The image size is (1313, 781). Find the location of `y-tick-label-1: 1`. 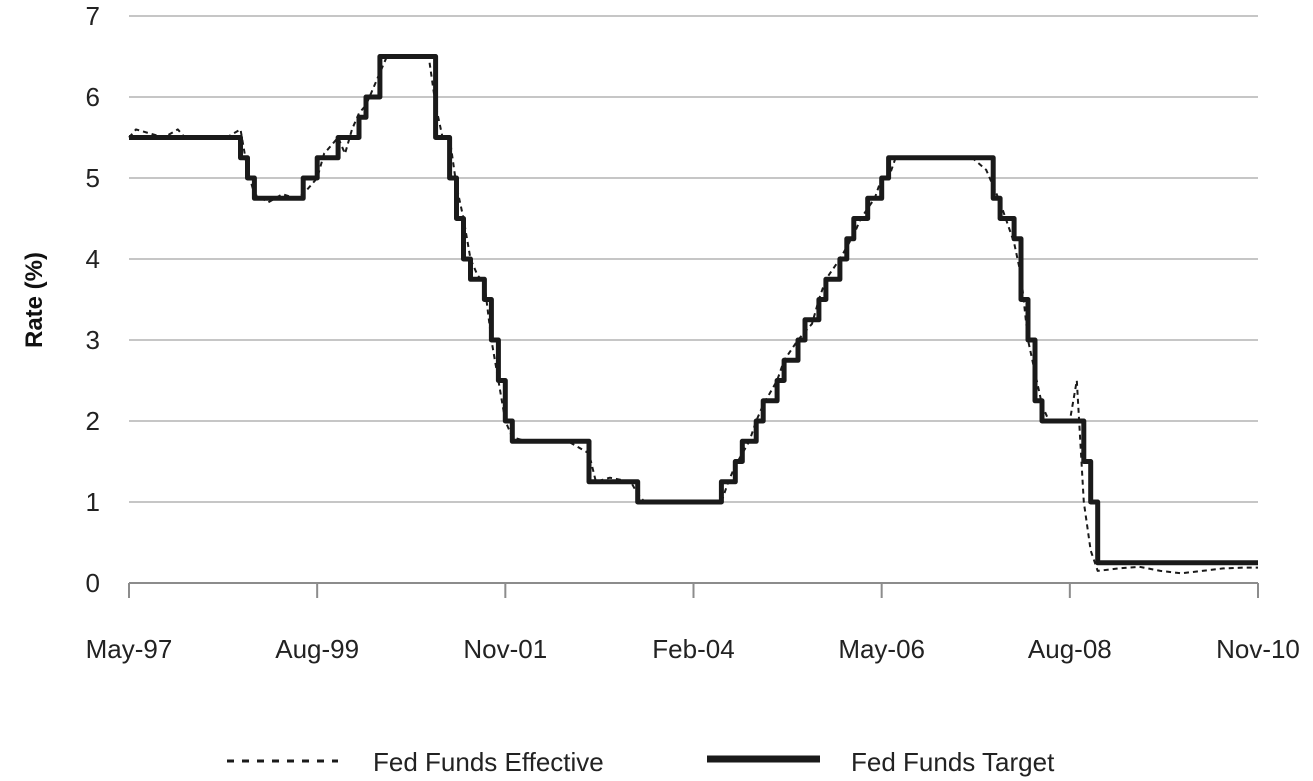

y-tick-label-1: 1 is located at coordinates (93, 502).